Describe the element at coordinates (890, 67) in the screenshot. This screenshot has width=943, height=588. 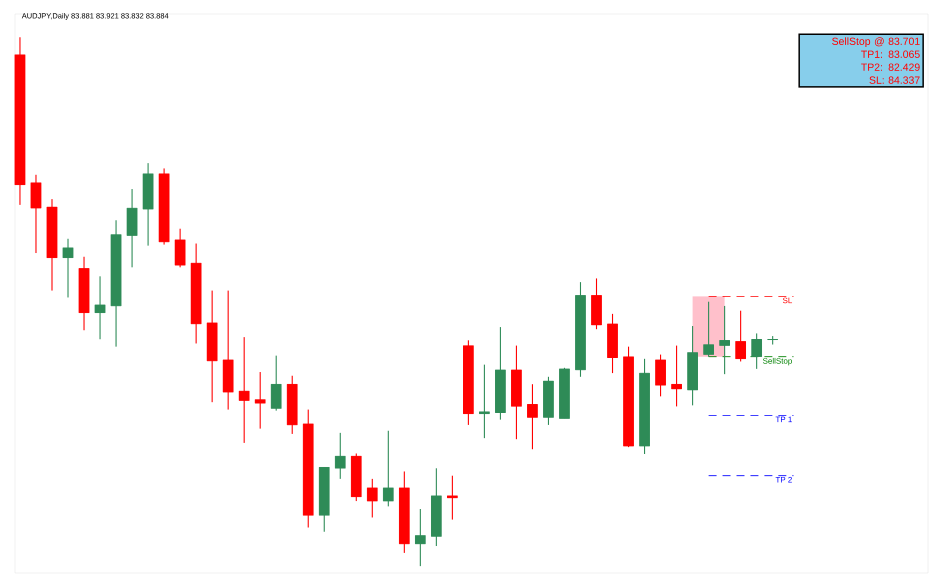
I see `text: TP2: 82.429` at that location.